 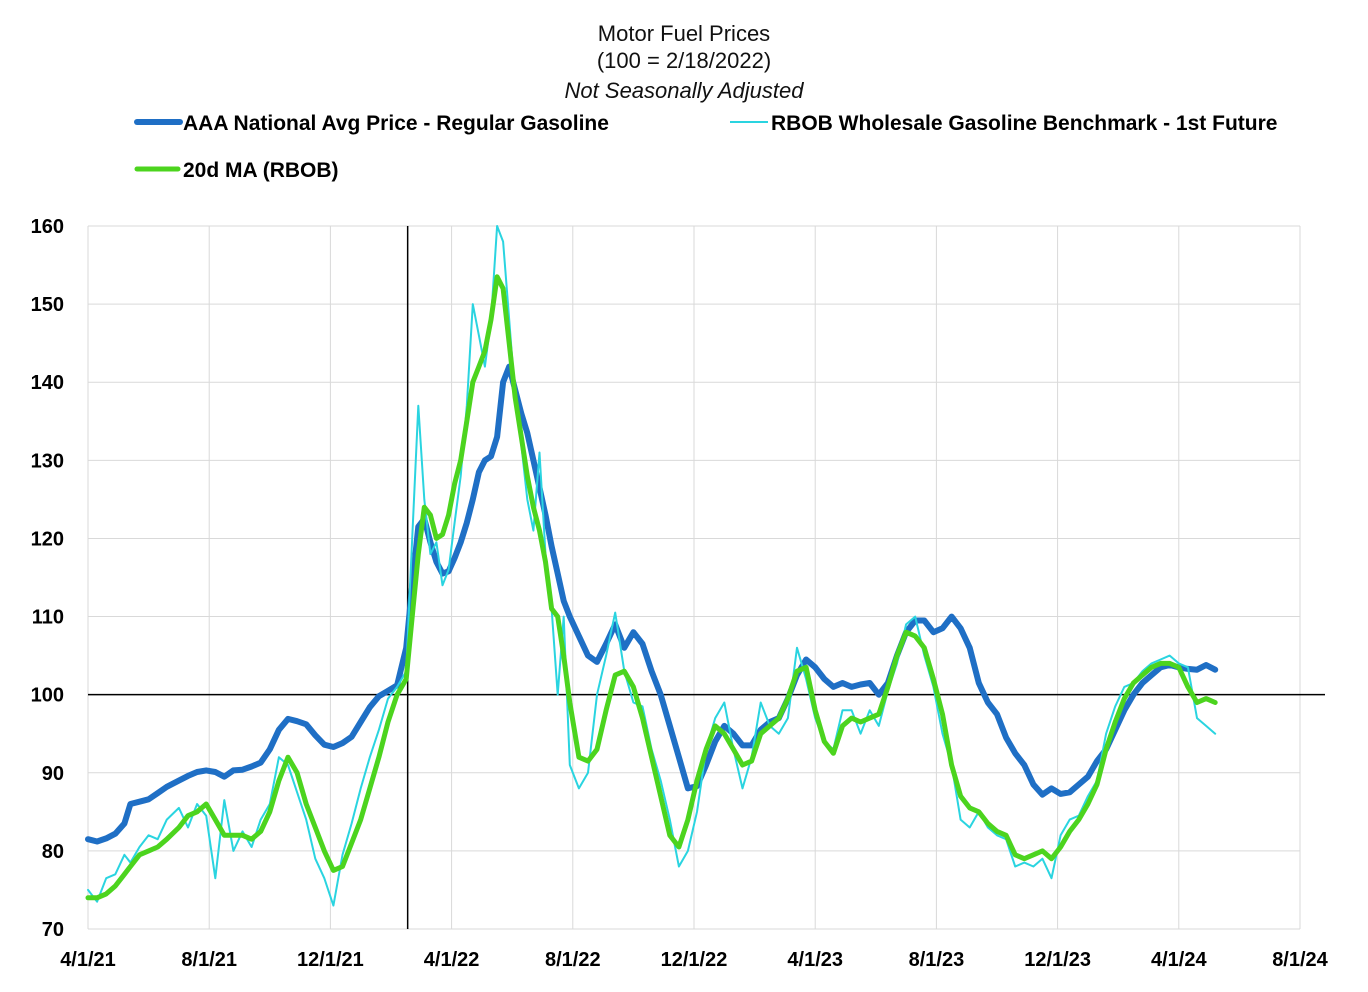 I want to click on x-tick-label-1: 8/1/21, so click(x=209, y=960).